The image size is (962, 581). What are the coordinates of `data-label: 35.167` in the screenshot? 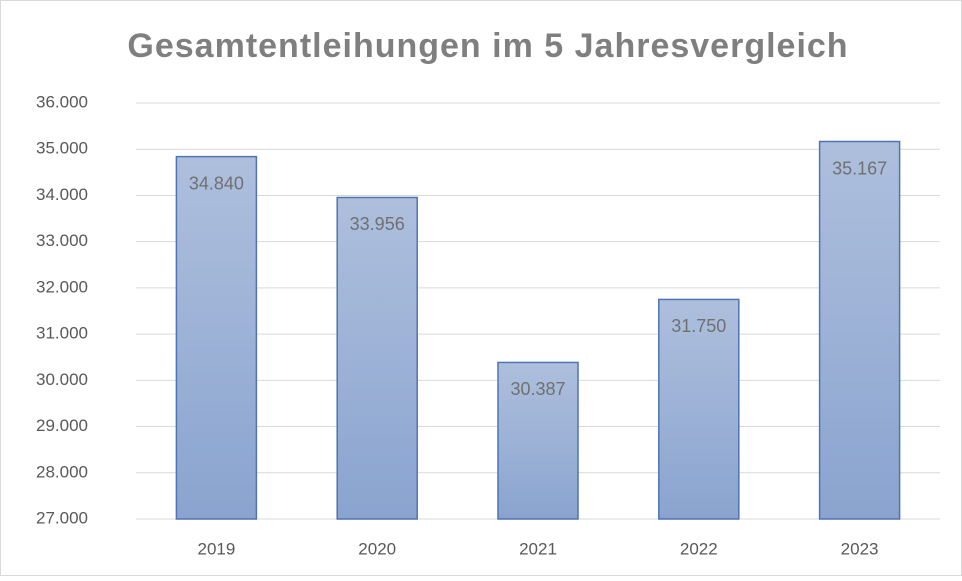 It's located at (859, 168).